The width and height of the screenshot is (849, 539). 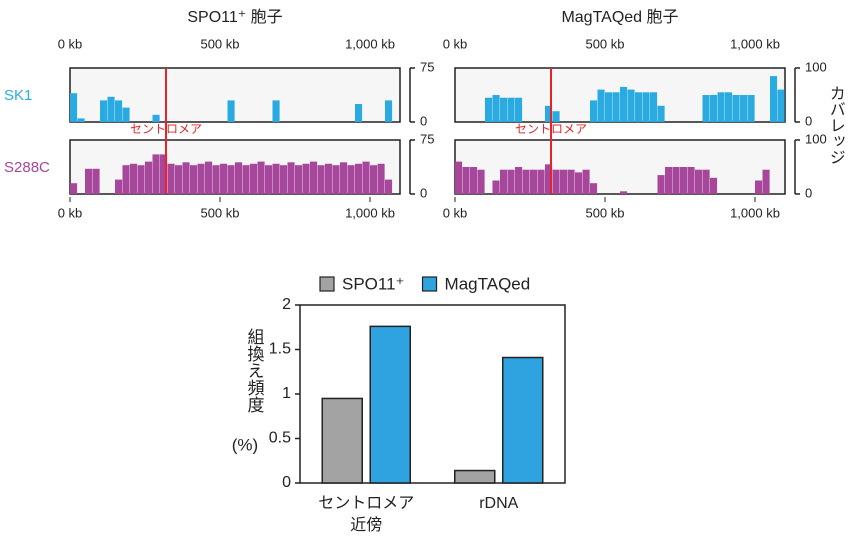 I want to click on x-category: rDNA, so click(x=499, y=503).